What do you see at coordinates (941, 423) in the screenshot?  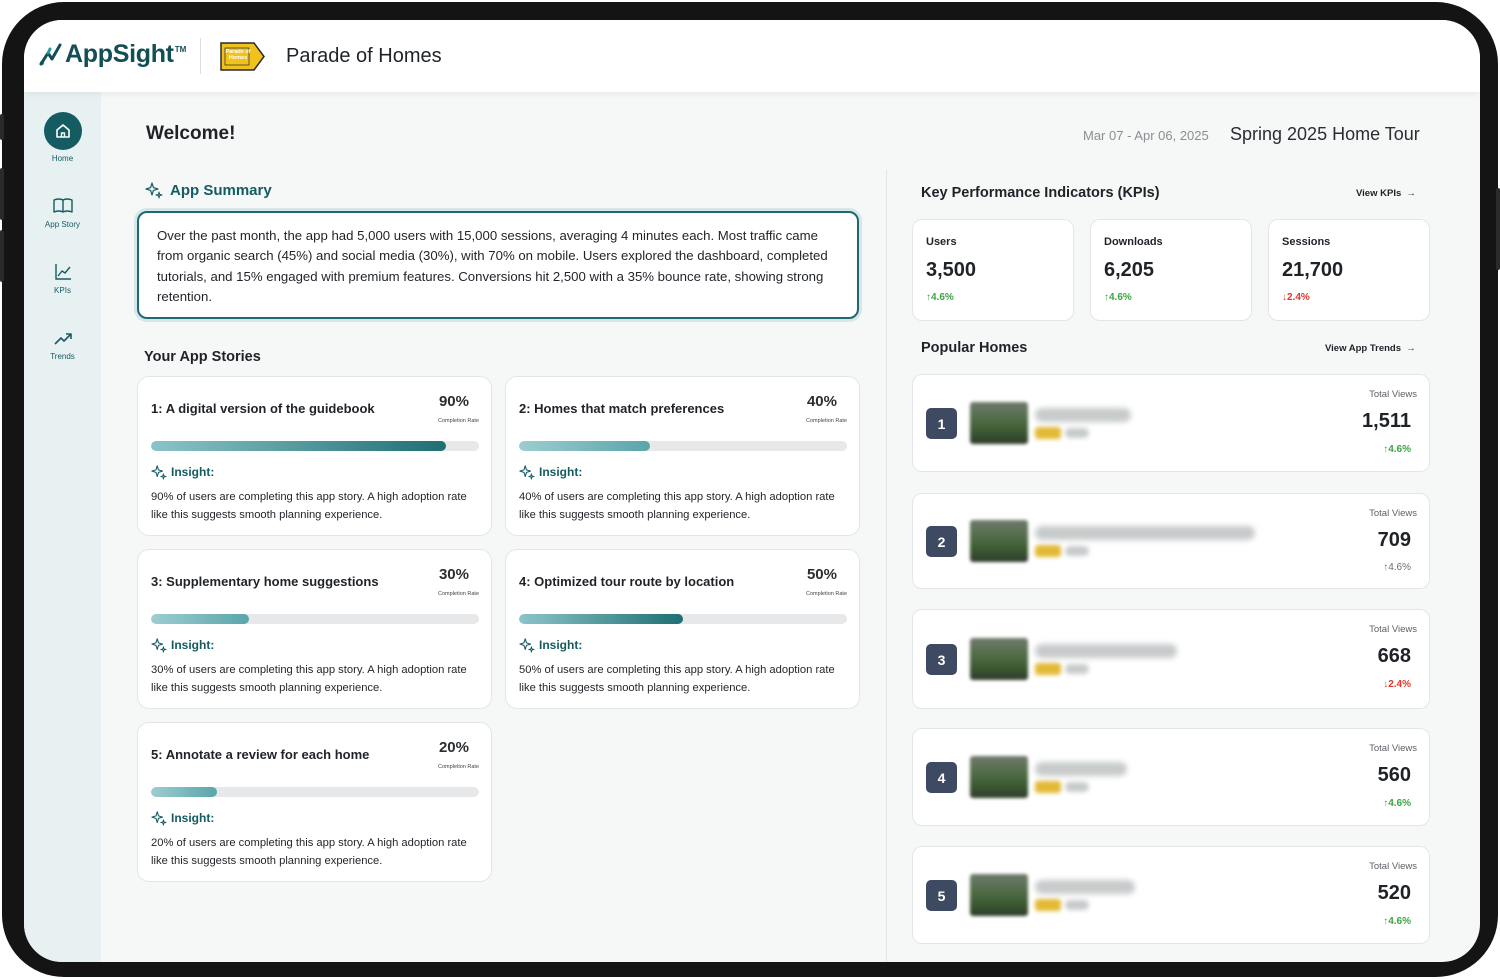 I see `rank-badge: 1` at bounding box center [941, 423].